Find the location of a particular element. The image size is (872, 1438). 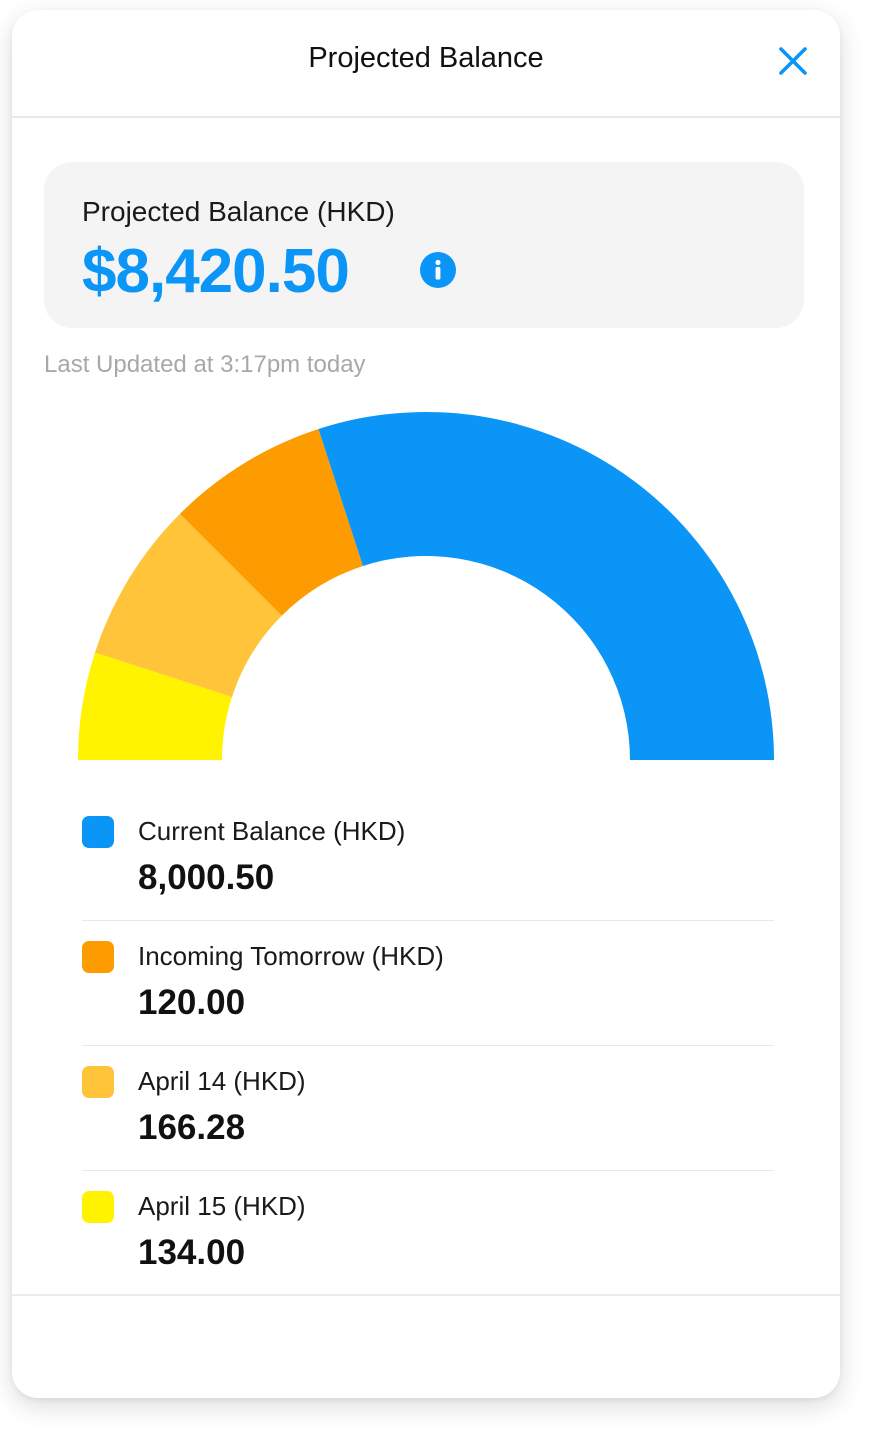

legend-item-april-14: April 14 (HKD) 166.28 is located at coordinates (428, 1108).